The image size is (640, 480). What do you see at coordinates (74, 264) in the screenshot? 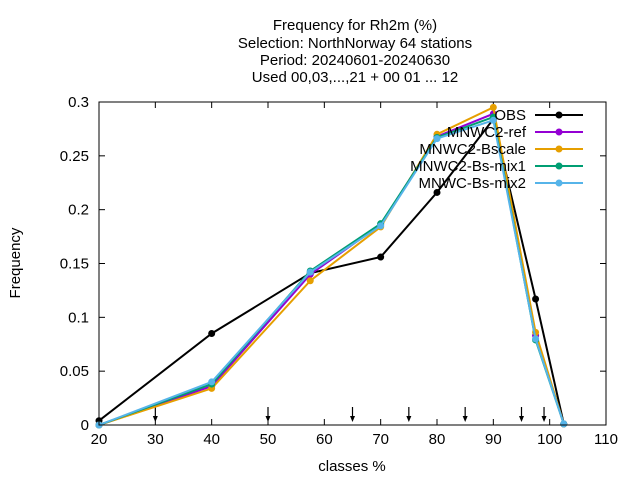
I see `y-tick-label: 0.15` at bounding box center [74, 264].